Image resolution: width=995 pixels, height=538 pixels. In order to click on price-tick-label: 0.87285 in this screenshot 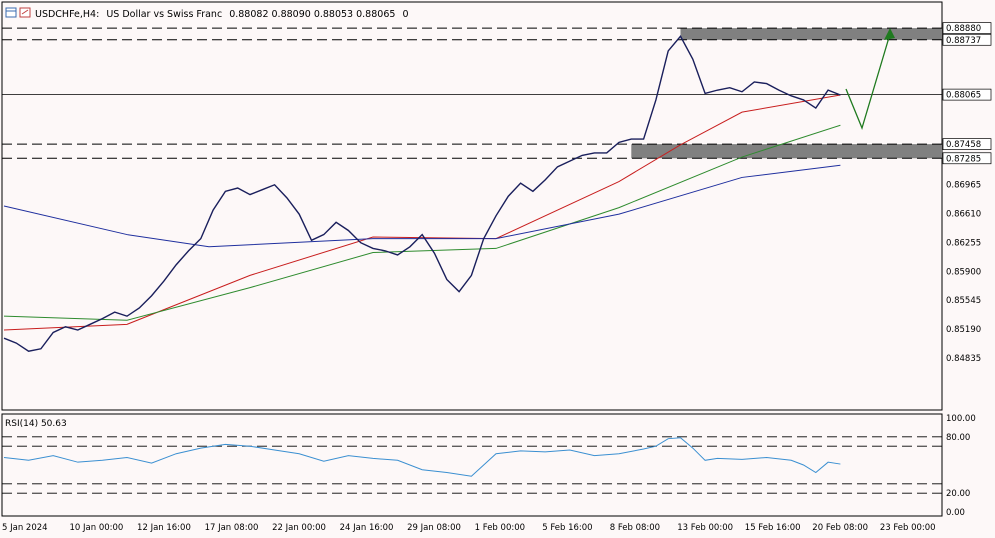, I will do `click(963, 159)`.